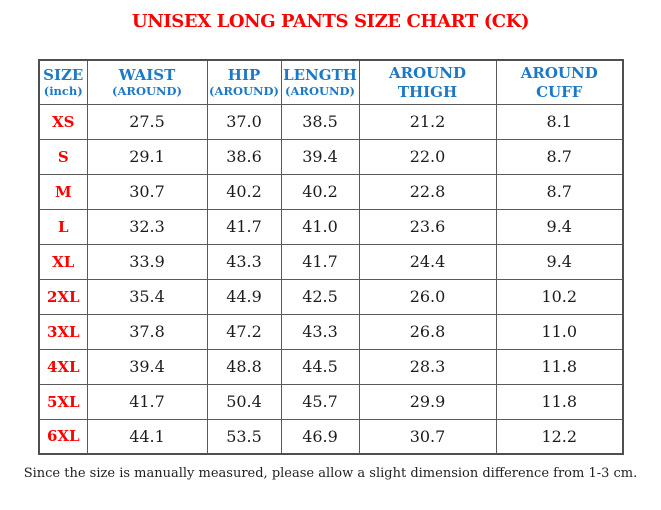  What do you see at coordinates (244, 331) in the screenshot?
I see `hip-value: 47.2` at bounding box center [244, 331].